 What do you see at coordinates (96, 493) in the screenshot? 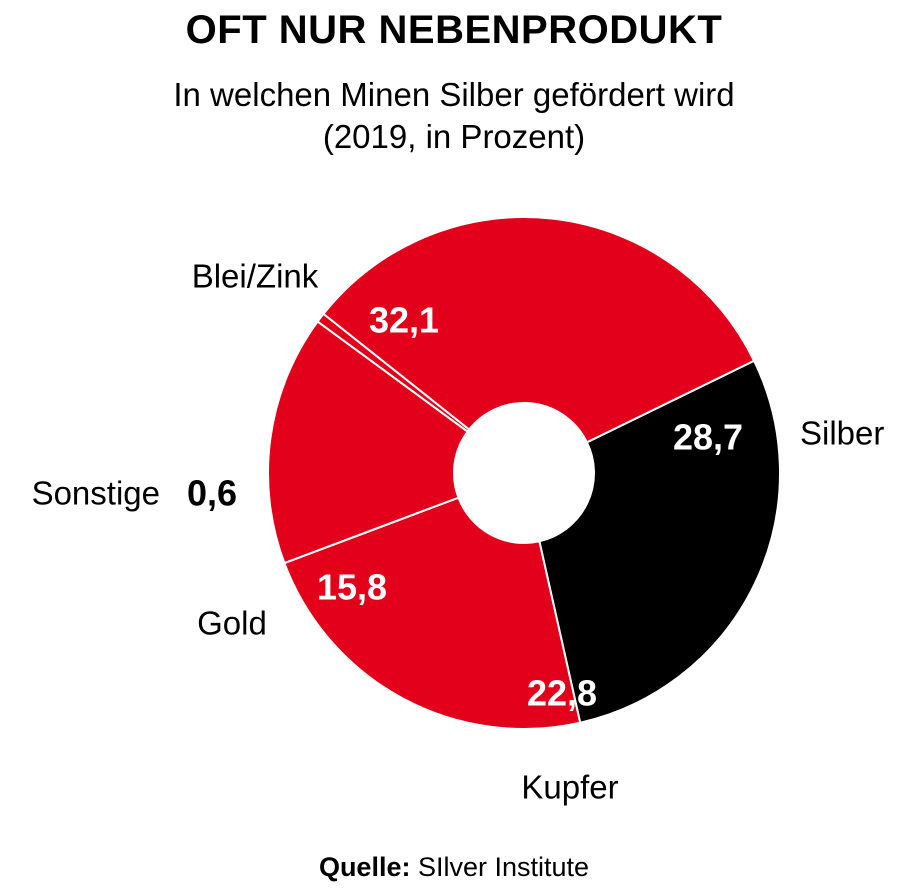
I see `category-label-sonstige: Sonstige` at bounding box center [96, 493].